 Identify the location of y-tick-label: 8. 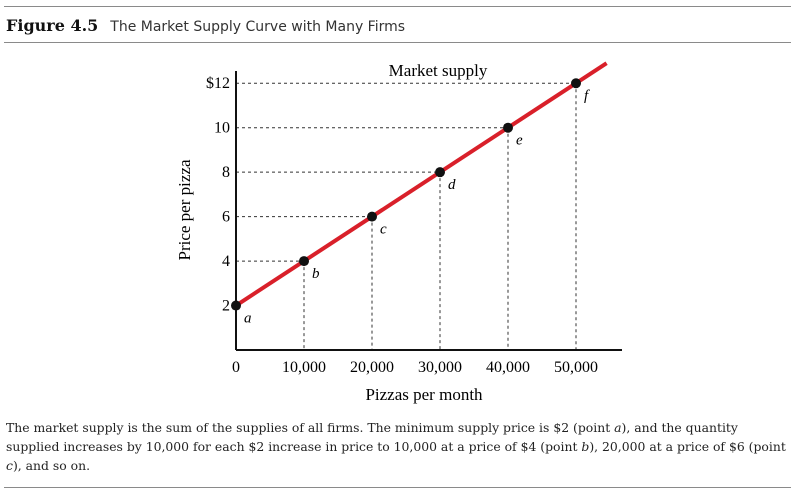
(226, 172).